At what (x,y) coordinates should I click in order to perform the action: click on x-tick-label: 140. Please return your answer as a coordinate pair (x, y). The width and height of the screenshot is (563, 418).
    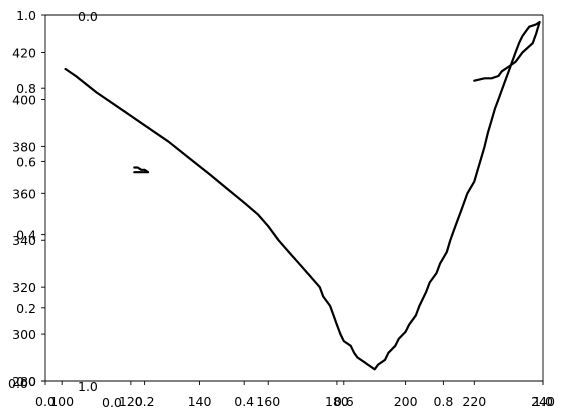
    Looking at the image, I should click on (200, 401).